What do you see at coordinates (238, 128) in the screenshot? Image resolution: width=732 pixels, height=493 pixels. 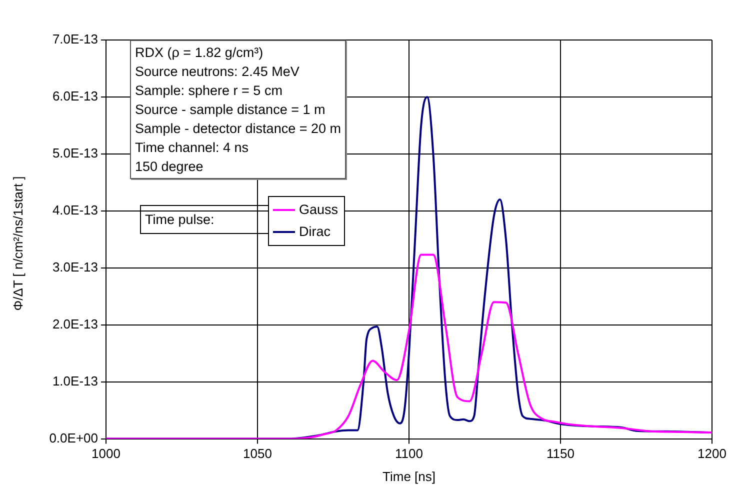 I see `annotation: Sample - detector distance = 20 m` at bounding box center [238, 128].